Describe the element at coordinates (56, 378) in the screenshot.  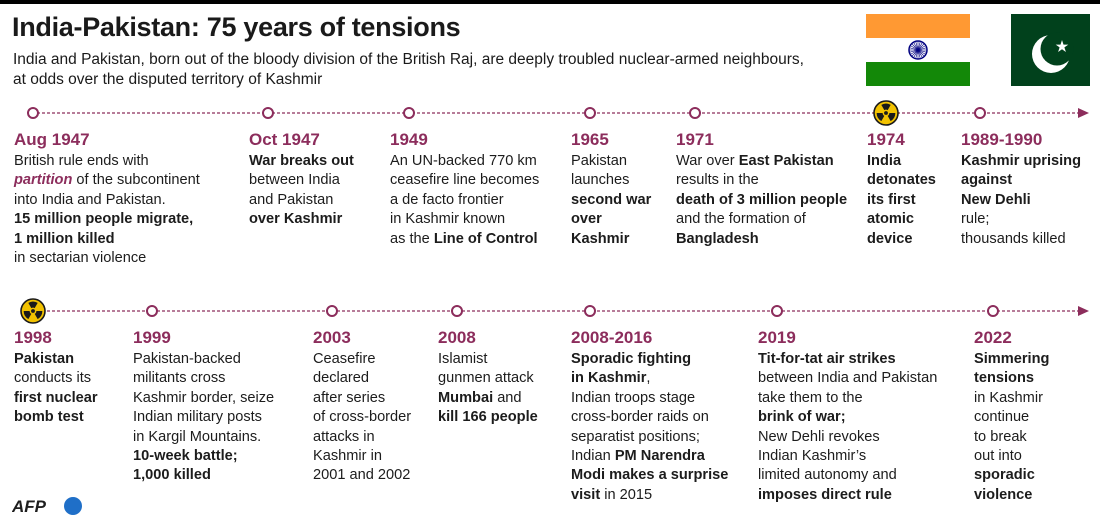
I see `event-line: conducts its` at that location.